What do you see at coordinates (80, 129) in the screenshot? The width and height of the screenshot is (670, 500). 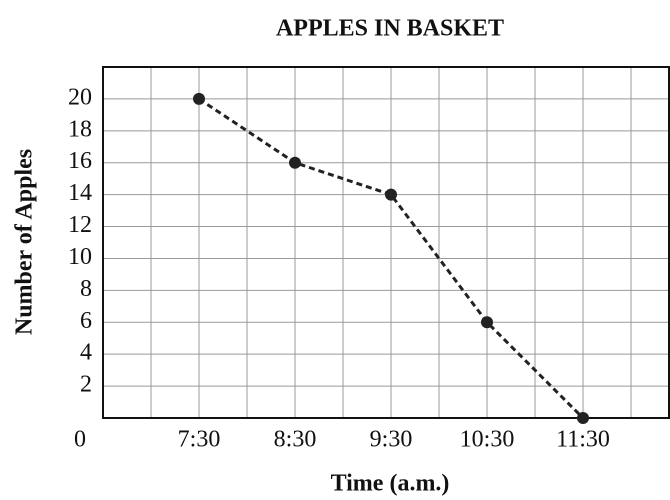 I see `y-tick-label: 18` at bounding box center [80, 129].